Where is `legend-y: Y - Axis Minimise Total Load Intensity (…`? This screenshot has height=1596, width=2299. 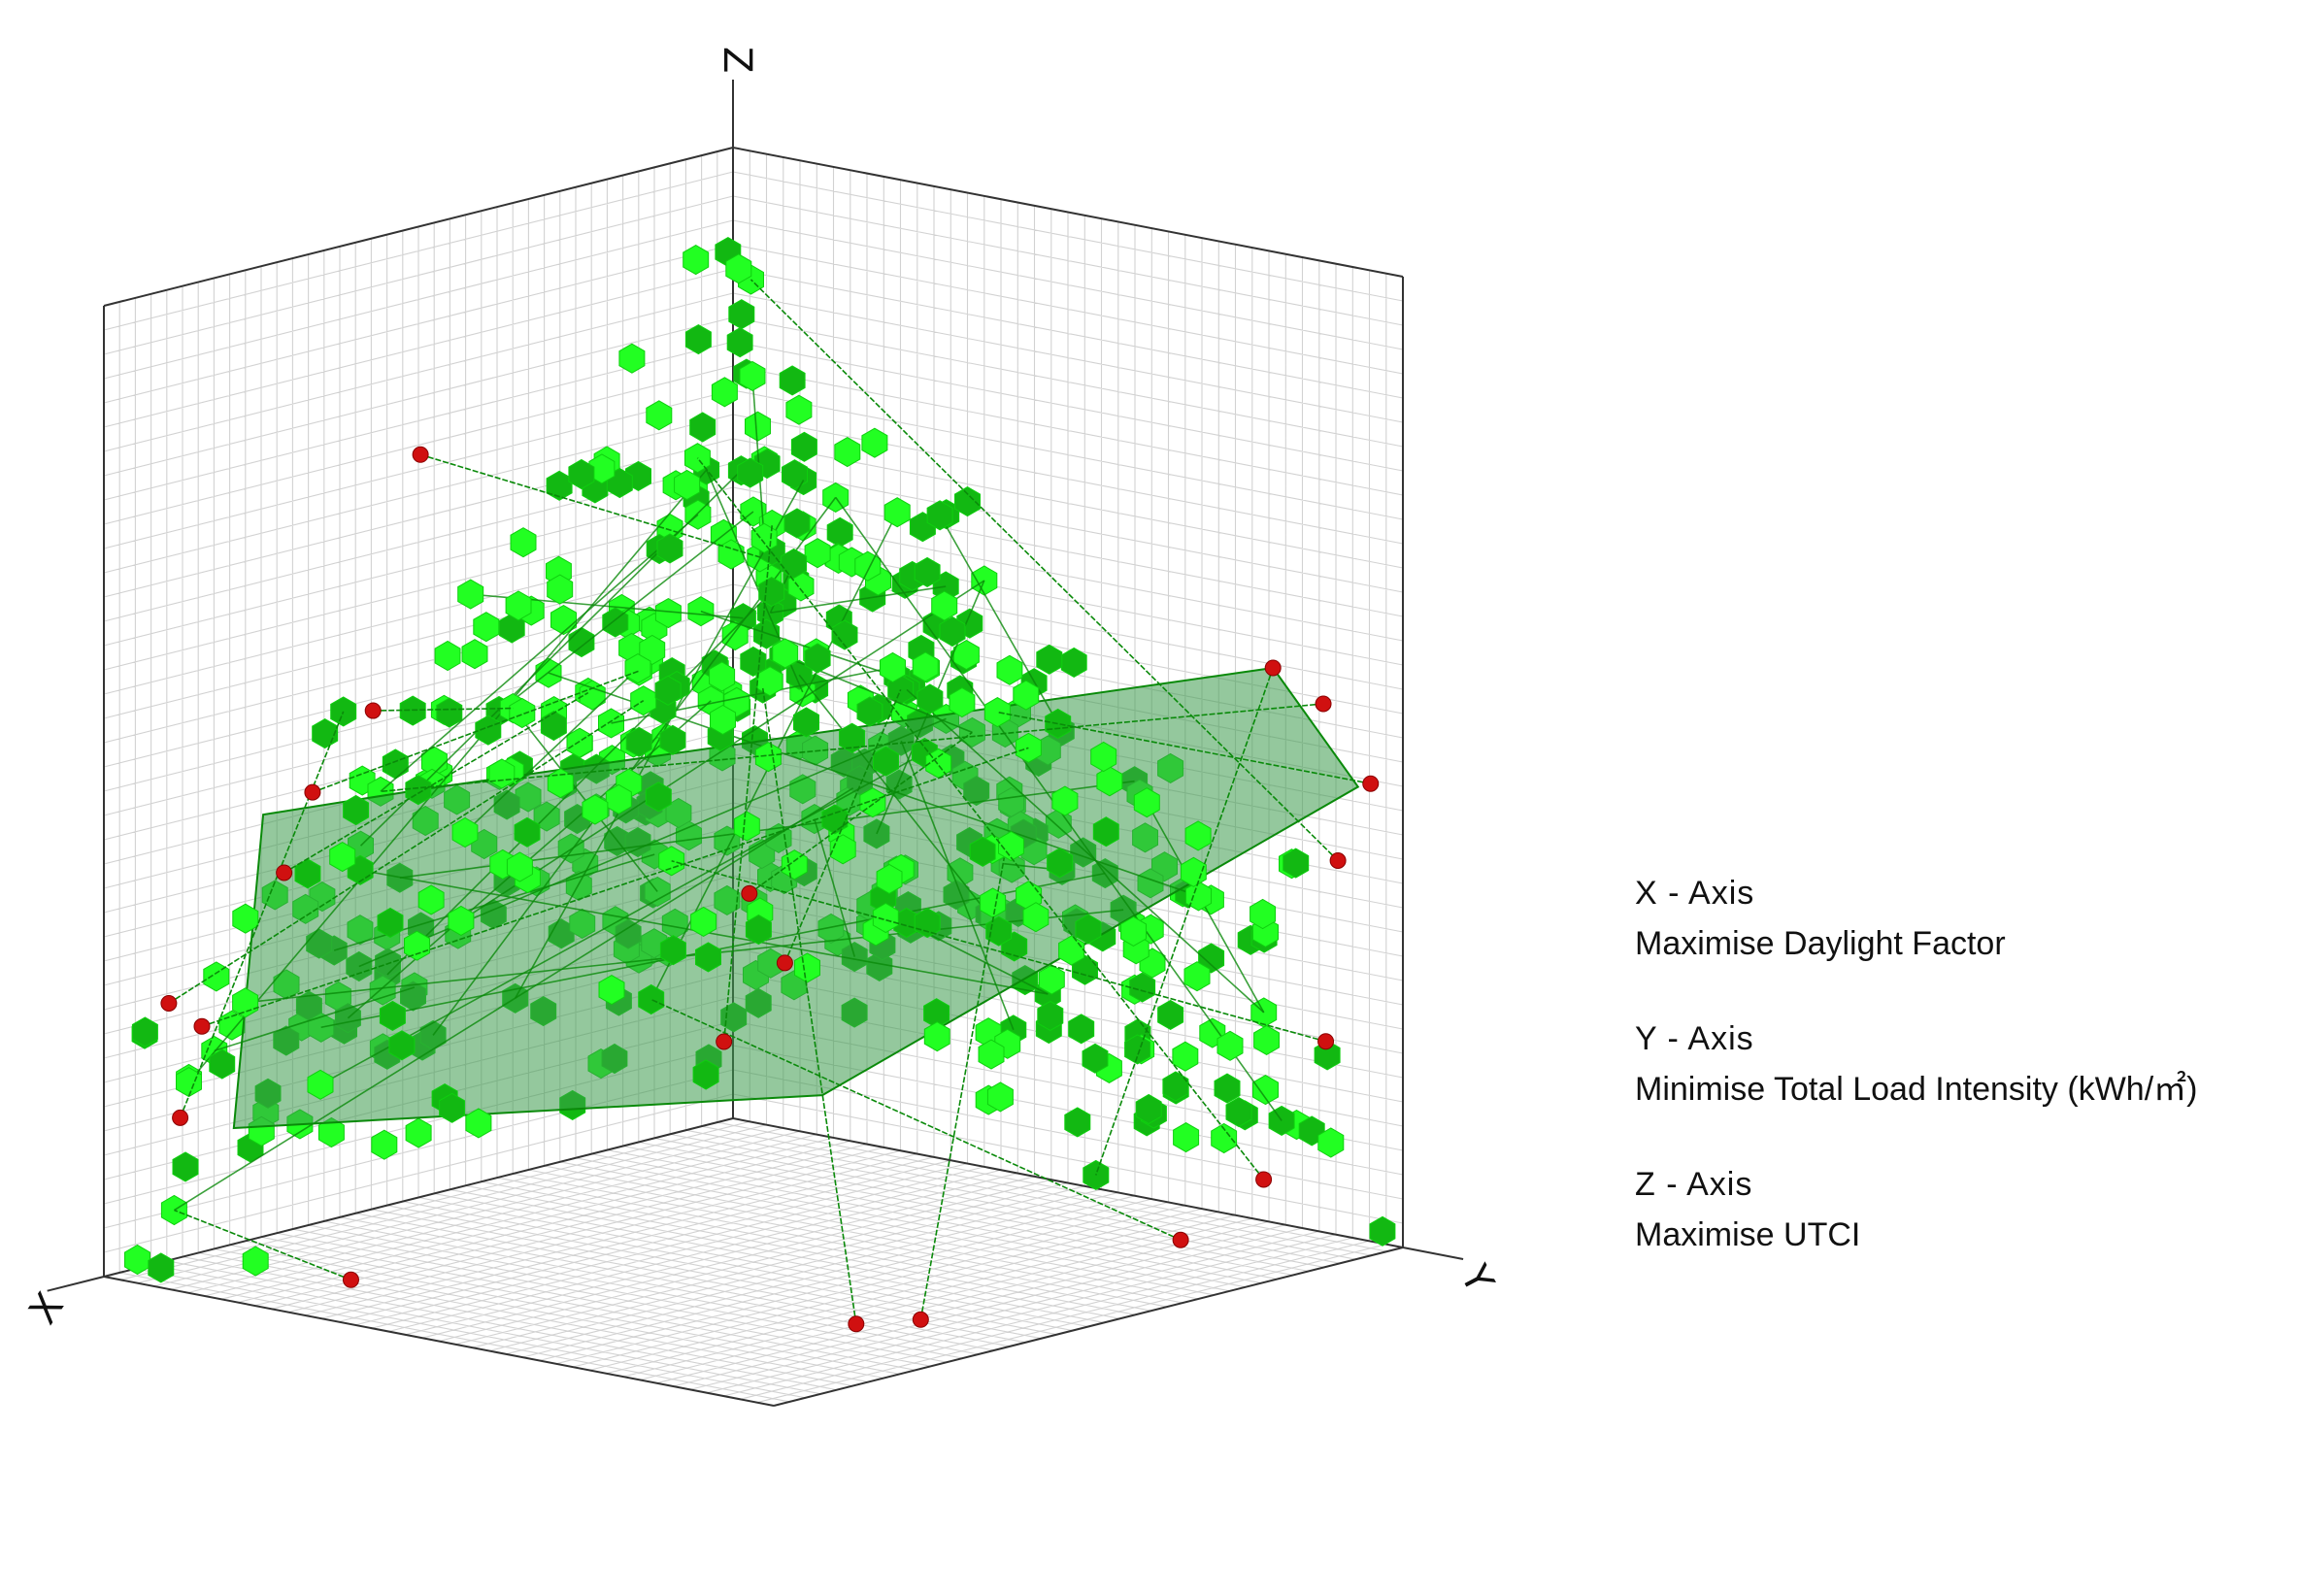
legend-y: Y - Axis Minimise Total Load Intensity (… is located at coordinates (1945, 1064).